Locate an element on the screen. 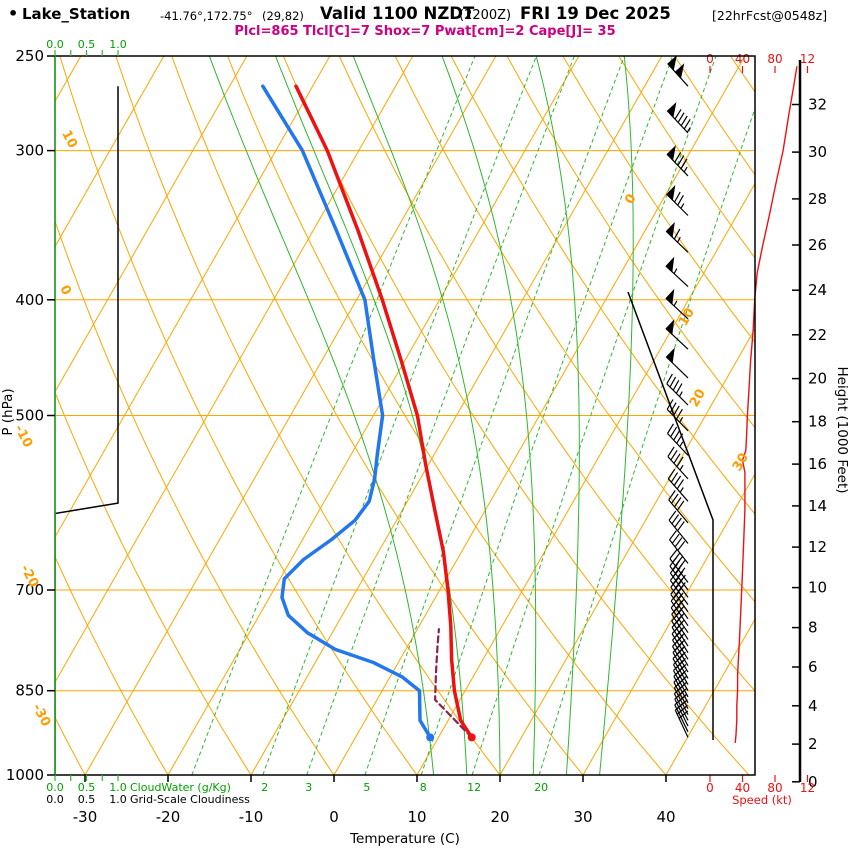 The width and height of the screenshot is (850, 860). isotherm-label: 30 is located at coordinates (741, 462).